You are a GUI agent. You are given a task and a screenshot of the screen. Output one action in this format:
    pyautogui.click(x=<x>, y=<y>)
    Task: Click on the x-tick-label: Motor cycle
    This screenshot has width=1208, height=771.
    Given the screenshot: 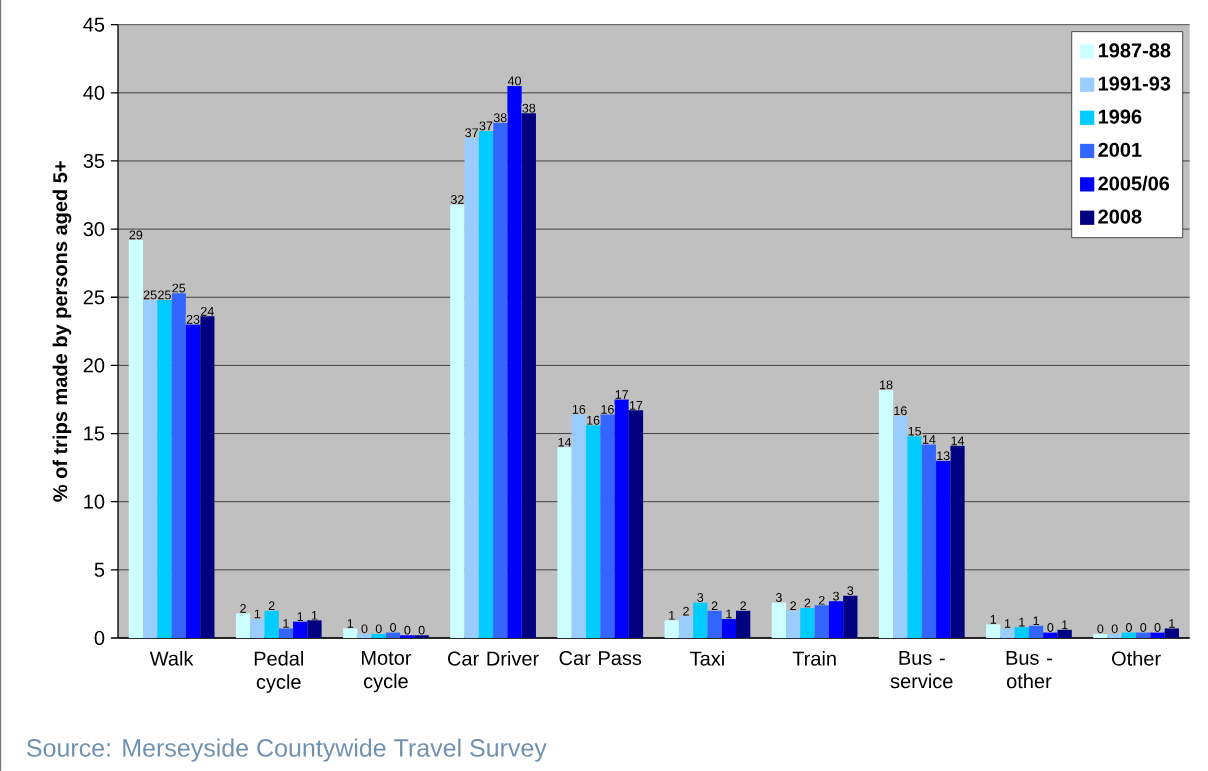 What is the action you would take?
    pyautogui.click(x=387, y=672)
    